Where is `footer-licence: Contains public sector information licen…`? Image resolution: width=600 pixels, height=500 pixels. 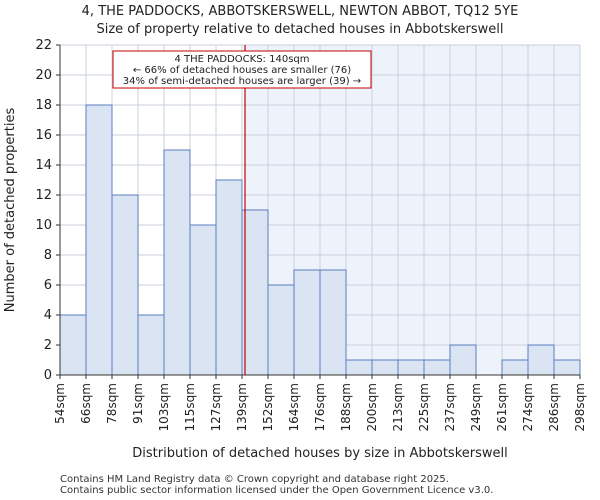
footer-licence: Contains public sector information licen… is located at coordinates (277, 490).